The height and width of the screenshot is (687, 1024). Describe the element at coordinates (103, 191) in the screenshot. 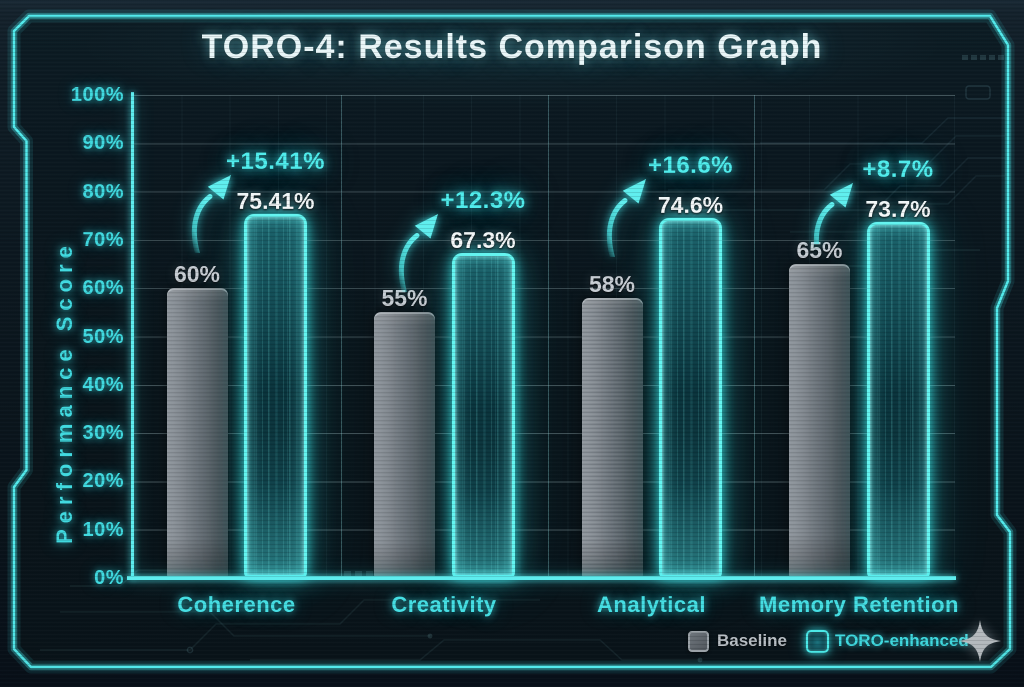

I see `y-tick-label: 80%` at that location.